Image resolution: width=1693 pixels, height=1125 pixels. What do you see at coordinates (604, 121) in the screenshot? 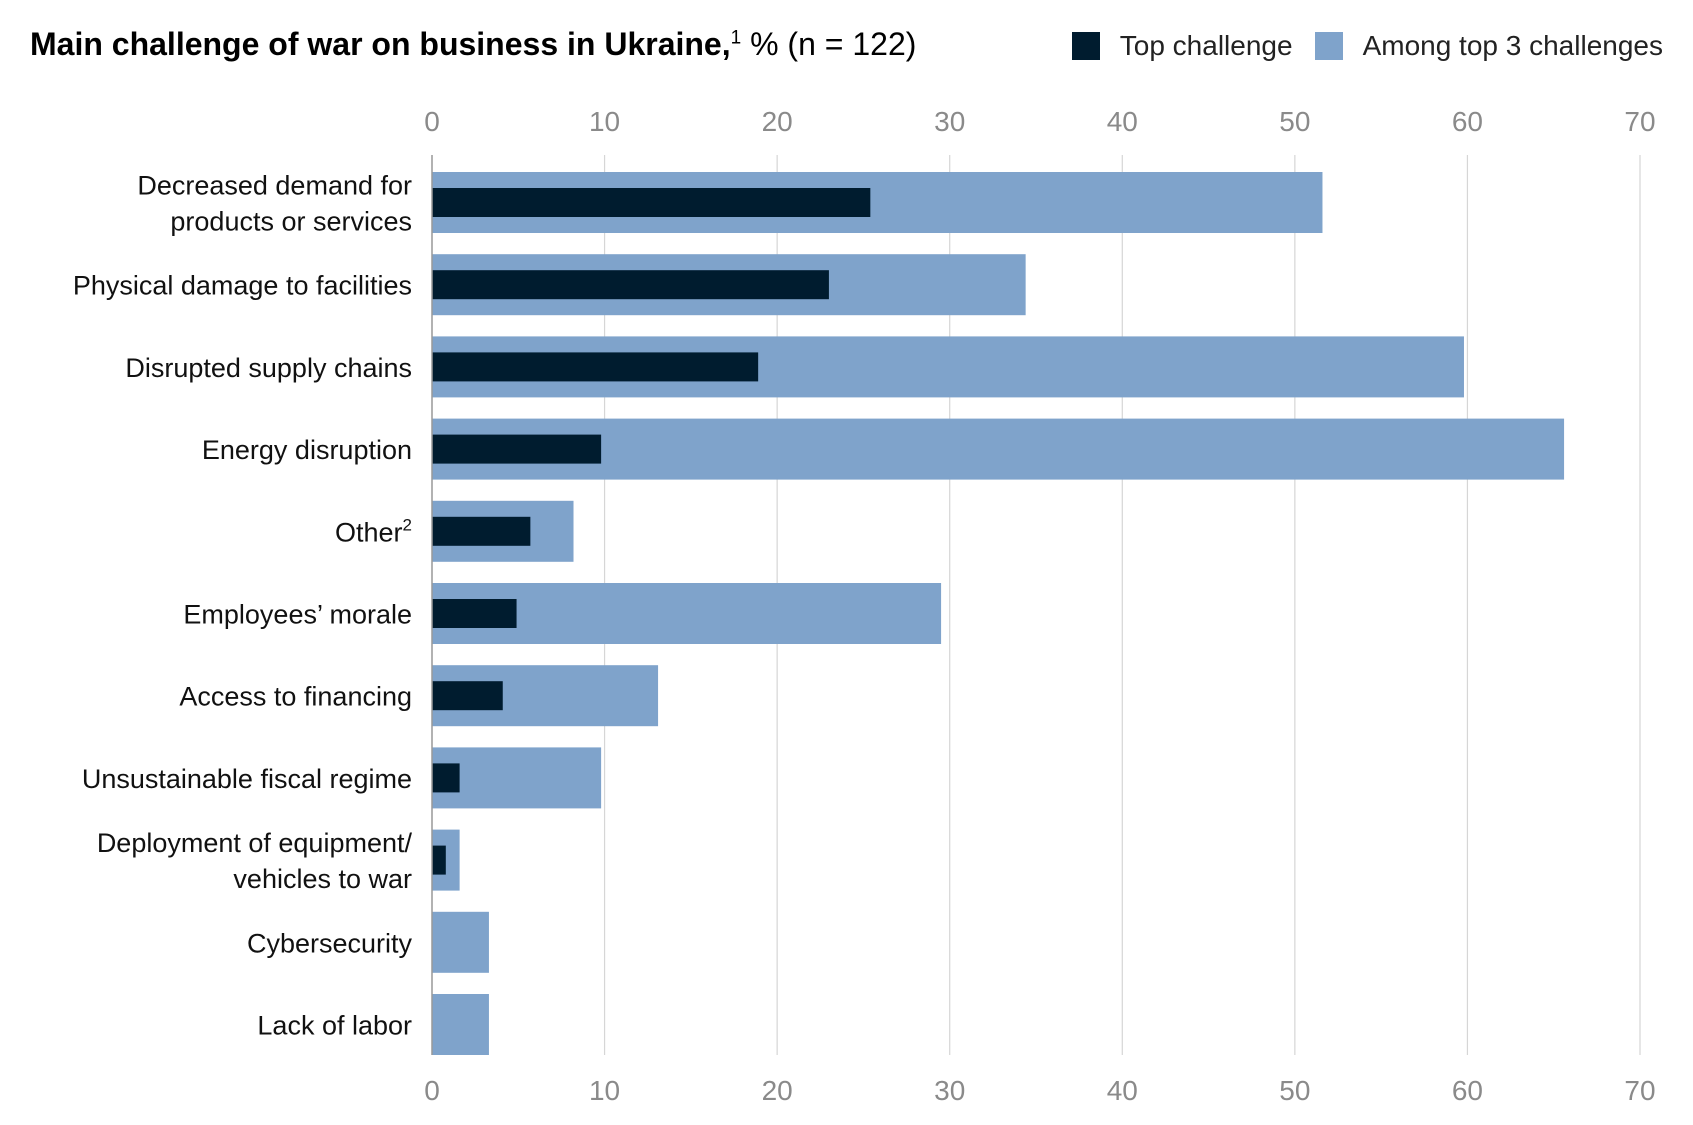
I see `x-tick-label-top: 10` at bounding box center [604, 121].